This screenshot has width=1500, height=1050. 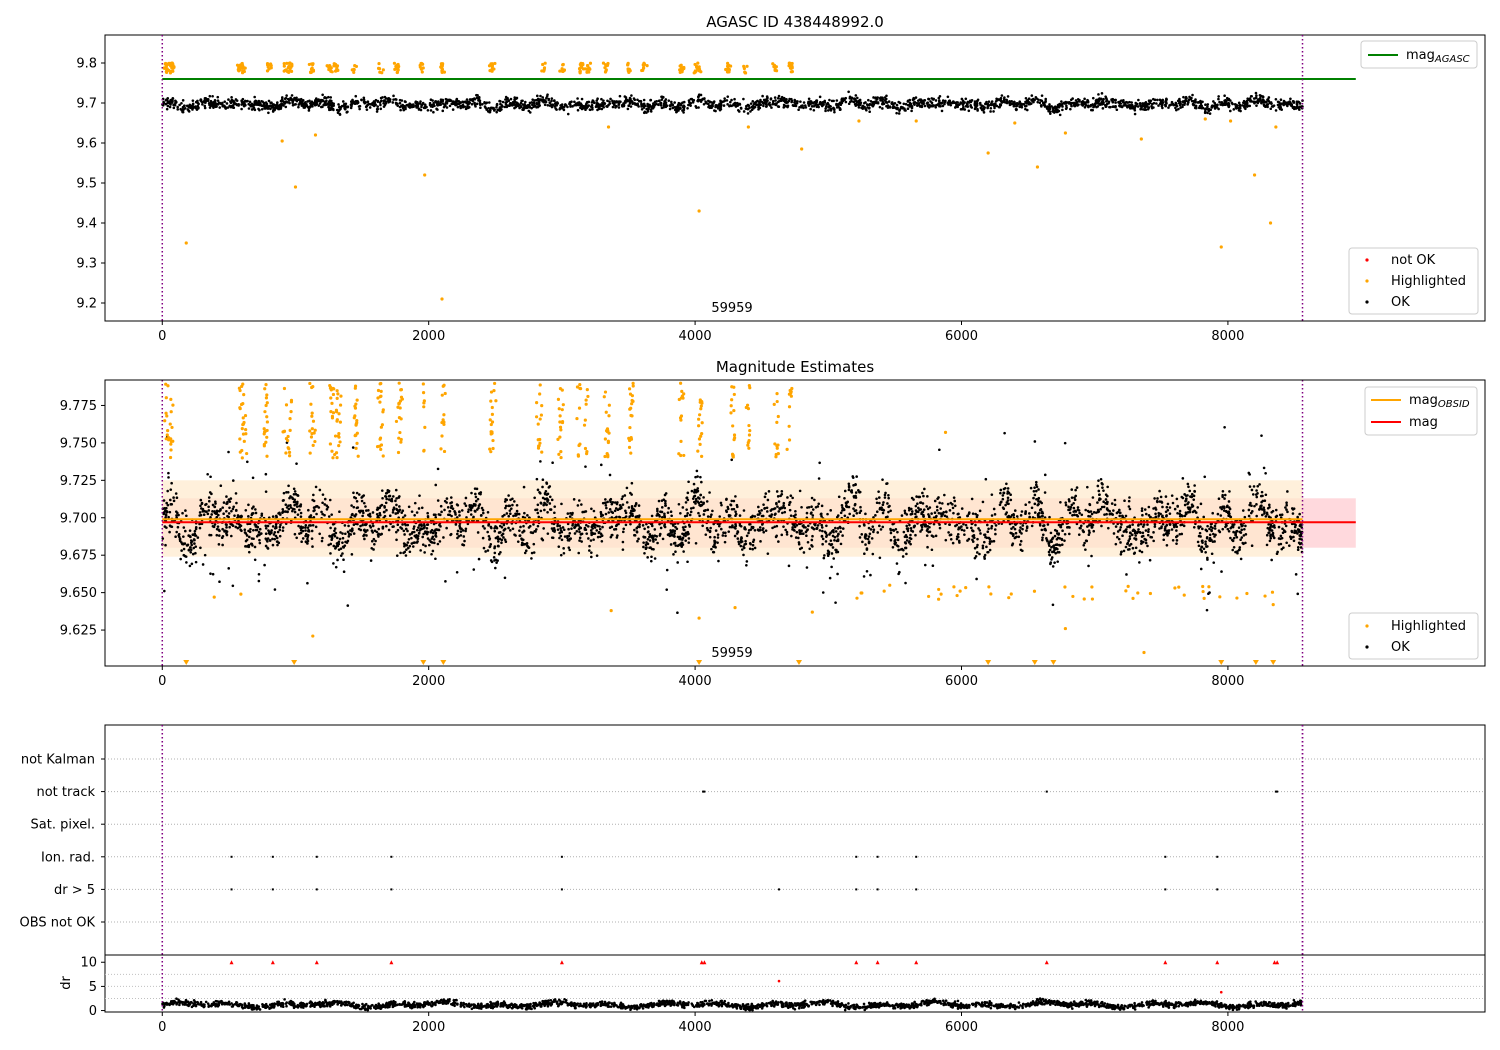 What do you see at coordinates (1420, 55) in the screenshot?
I see `legend-label: mag` at bounding box center [1420, 55].